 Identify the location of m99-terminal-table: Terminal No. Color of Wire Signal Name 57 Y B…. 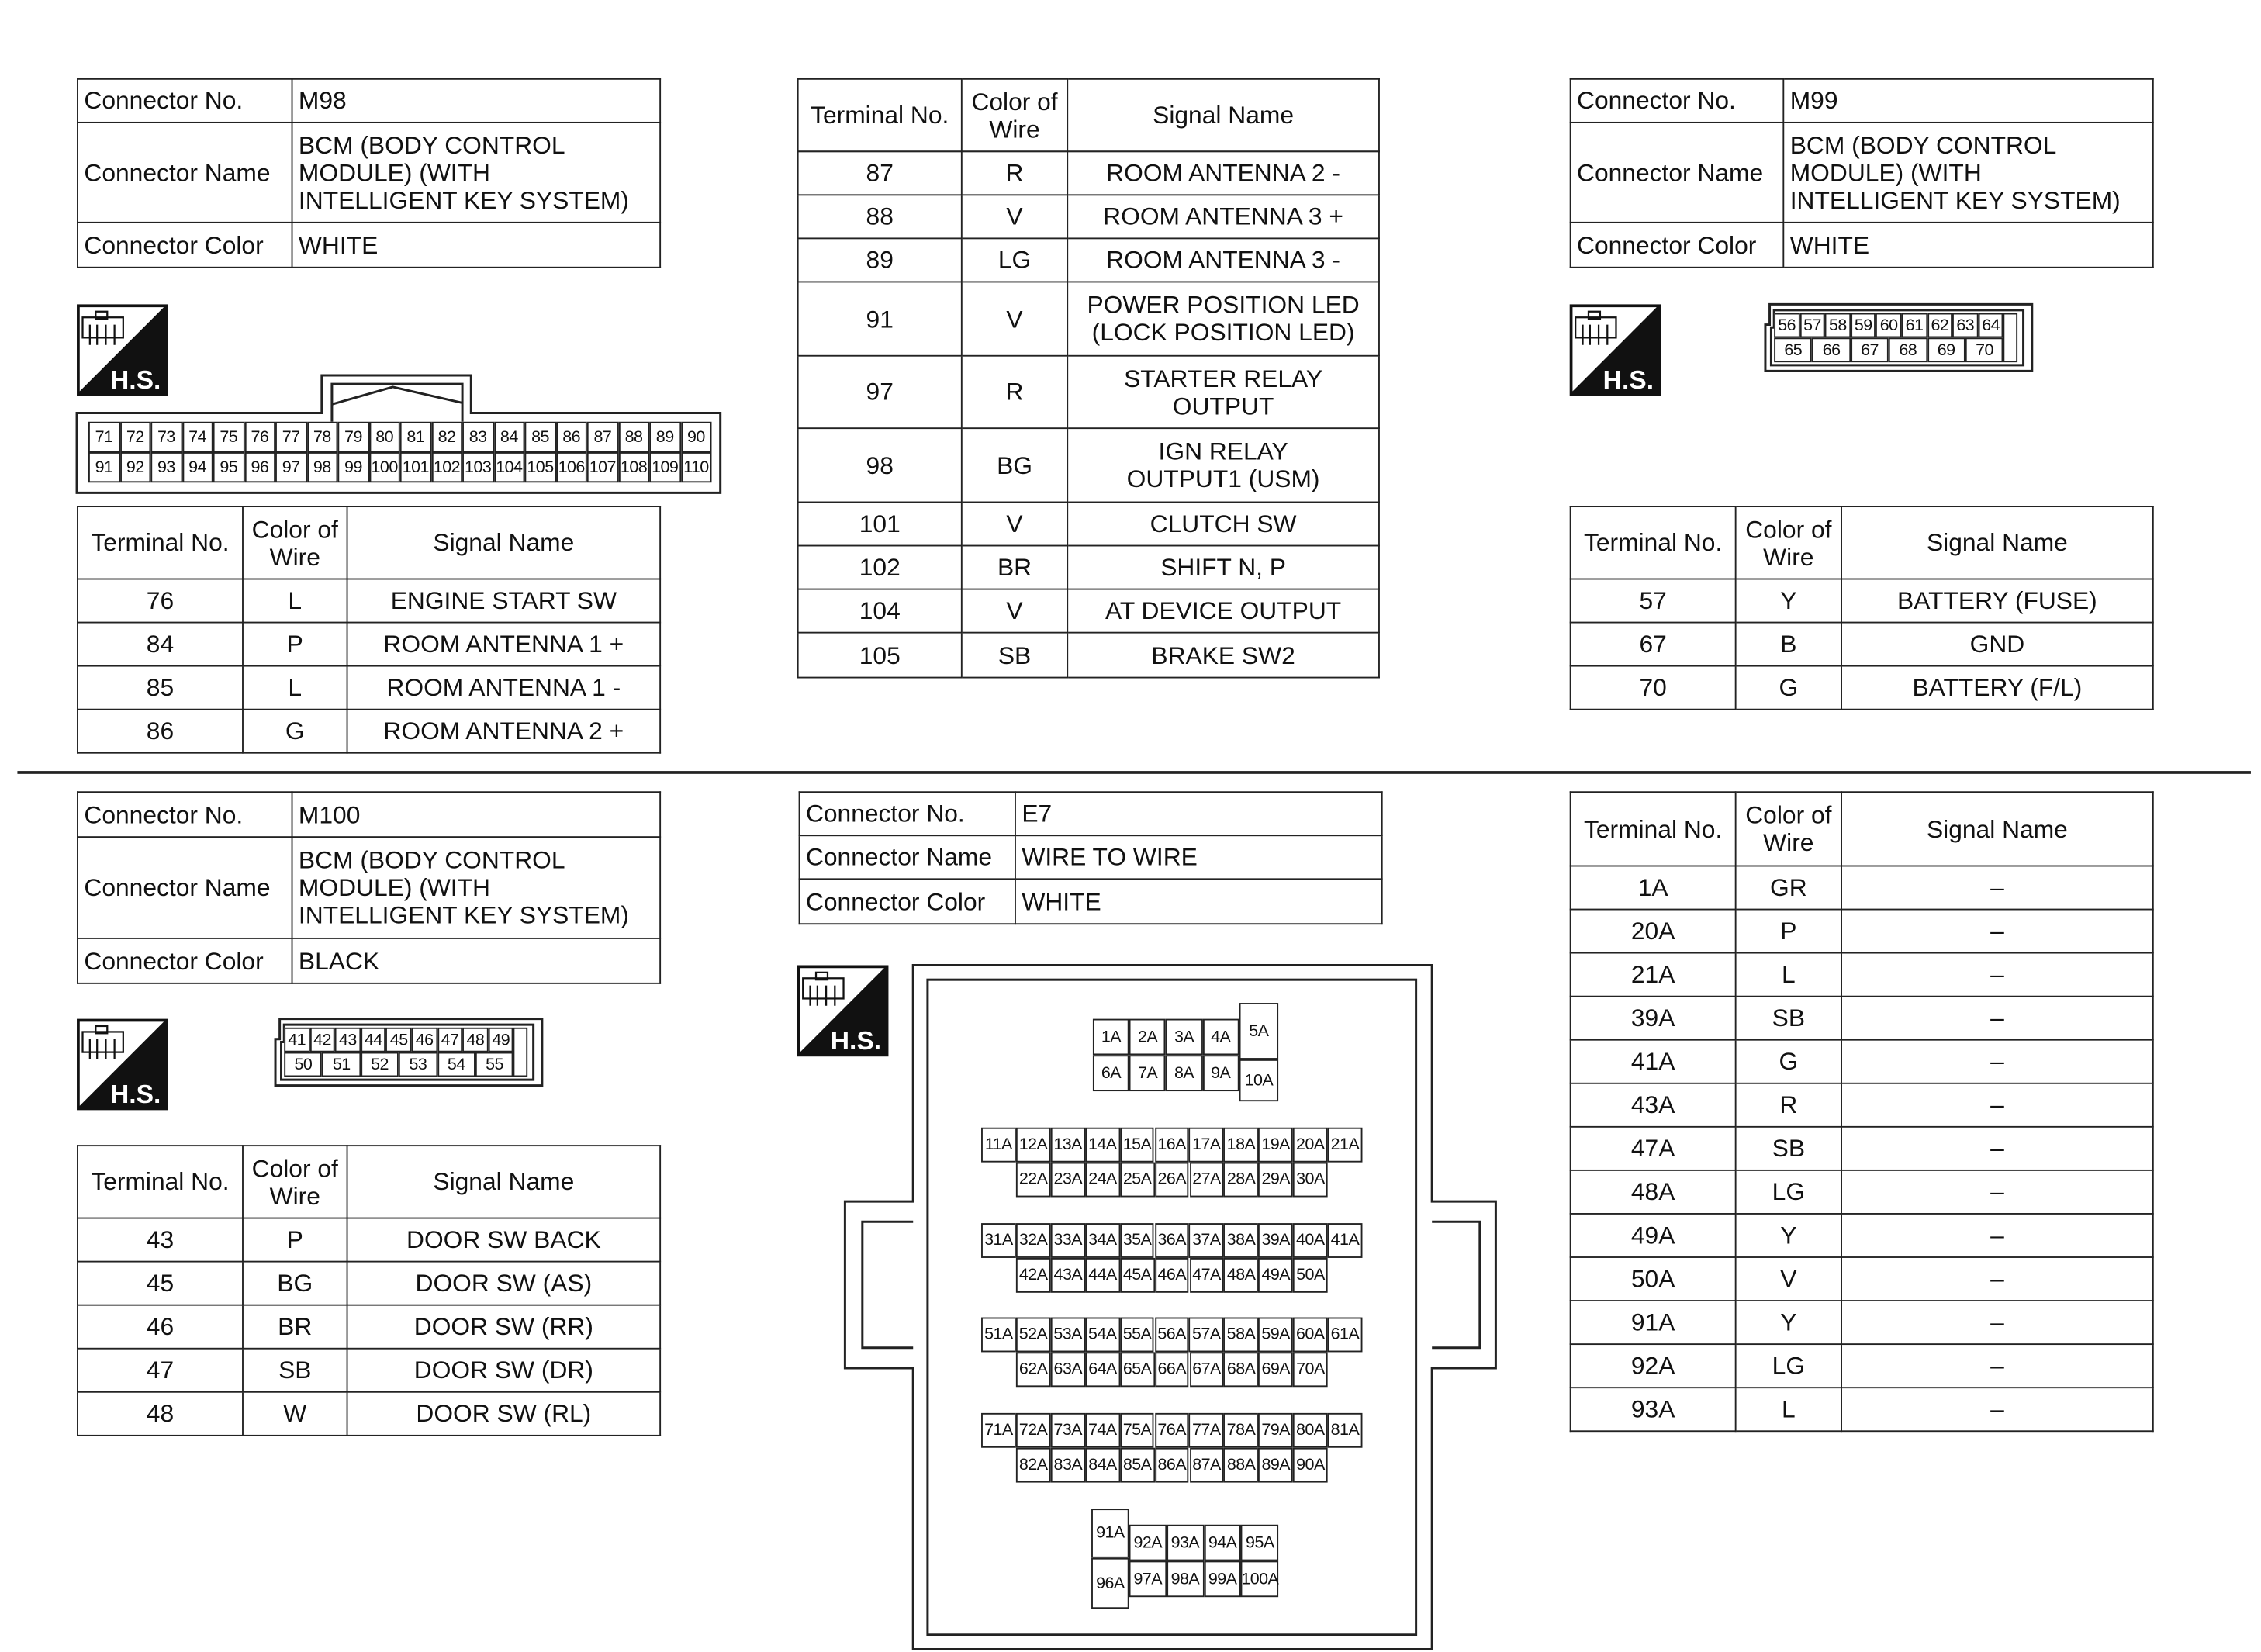
(1861, 608).